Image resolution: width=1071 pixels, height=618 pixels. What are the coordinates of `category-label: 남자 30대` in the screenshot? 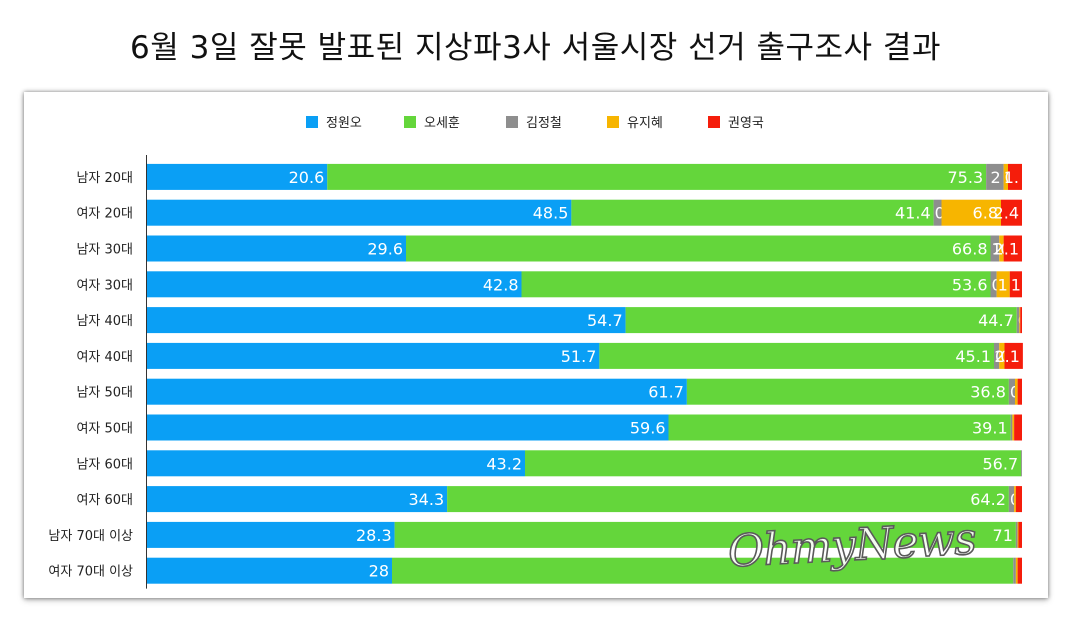 It's located at (104, 250).